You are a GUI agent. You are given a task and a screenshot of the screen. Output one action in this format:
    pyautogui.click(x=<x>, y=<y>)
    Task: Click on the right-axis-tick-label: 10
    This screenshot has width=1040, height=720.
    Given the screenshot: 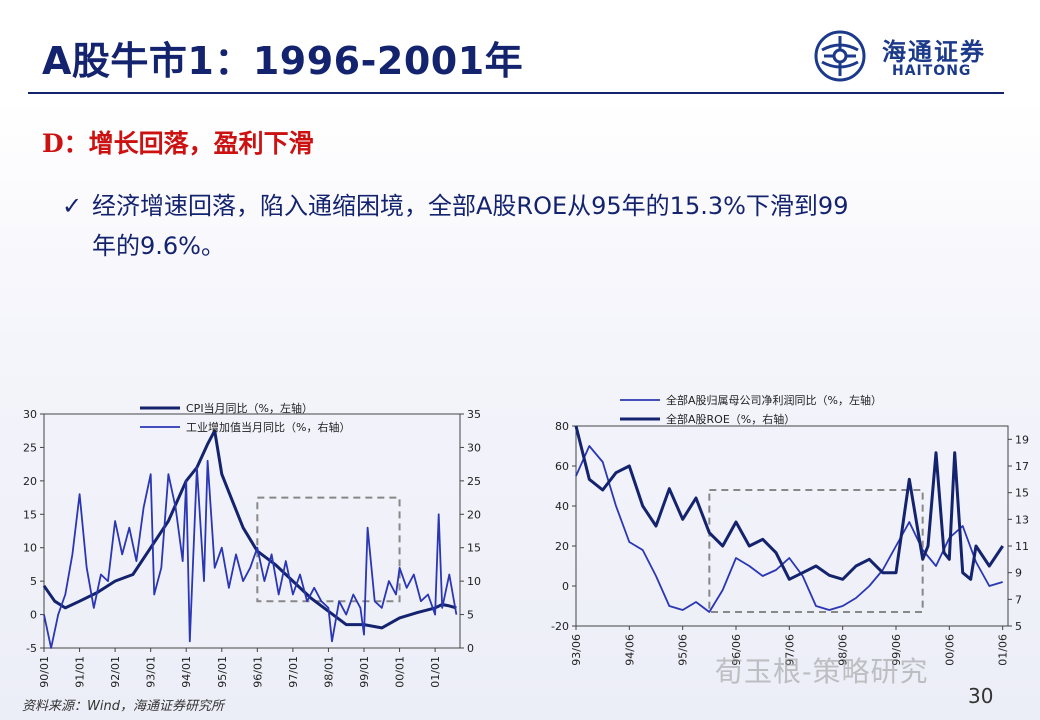 What is the action you would take?
    pyautogui.click(x=474, y=581)
    